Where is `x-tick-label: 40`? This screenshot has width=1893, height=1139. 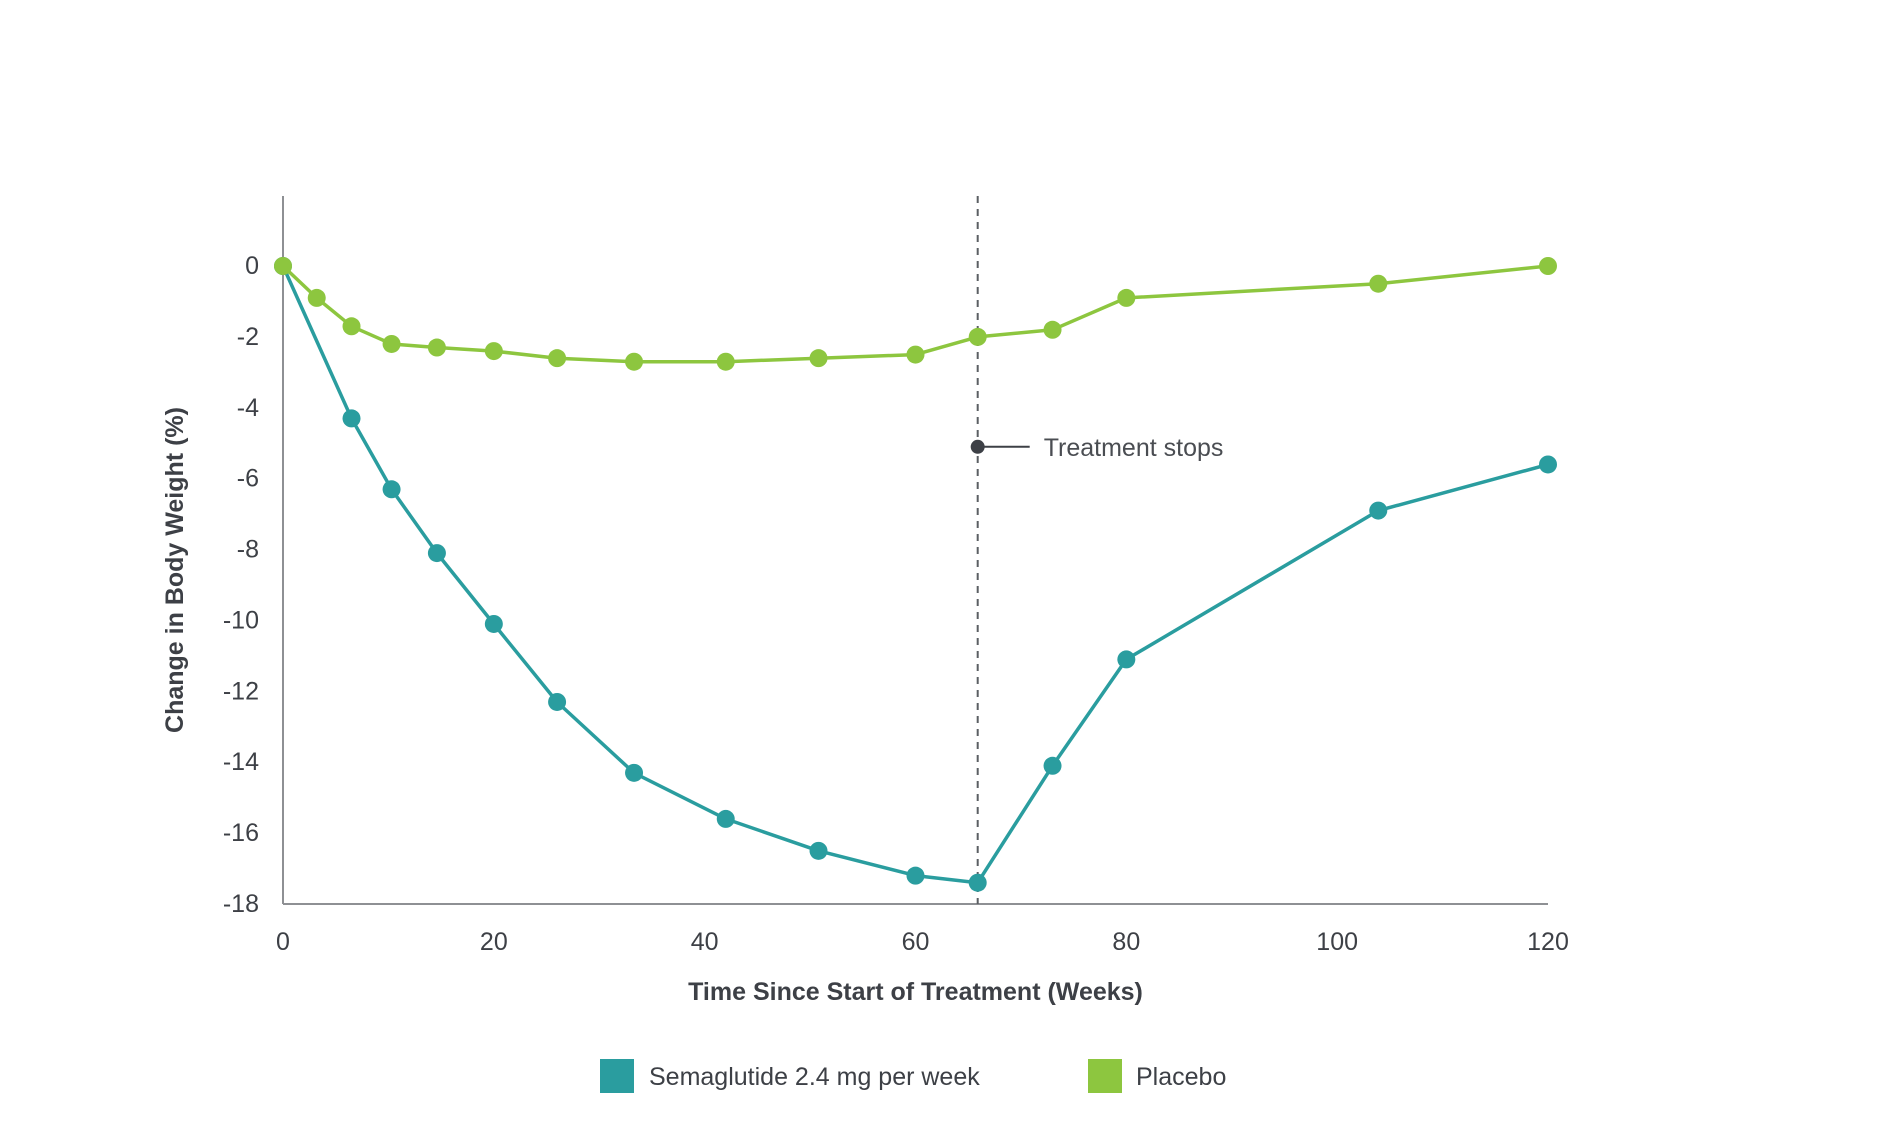
x-tick-label: 40 is located at coordinates (705, 942).